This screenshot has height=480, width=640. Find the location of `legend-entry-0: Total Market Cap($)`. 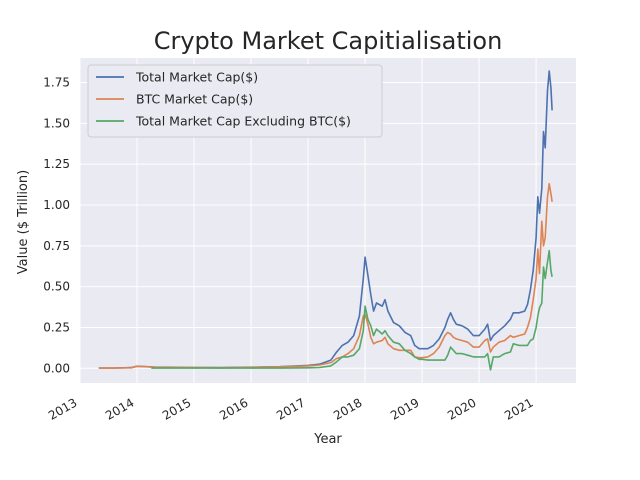

legend-entry-0: Total Market Cap($) is located at coordinates (196, 77).